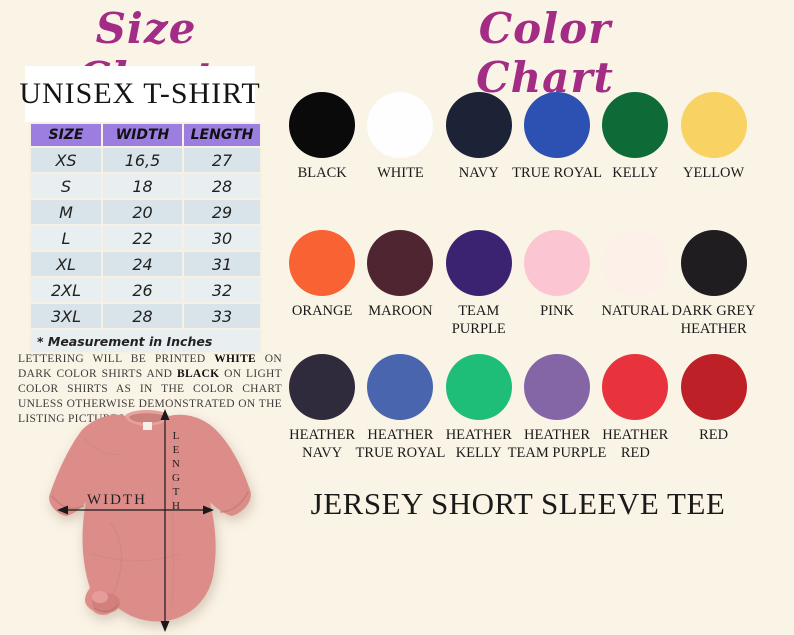 The width and height of the screenshot is (794, 635). I want to click on col-header-width: WIDTH, so click(142, 135).